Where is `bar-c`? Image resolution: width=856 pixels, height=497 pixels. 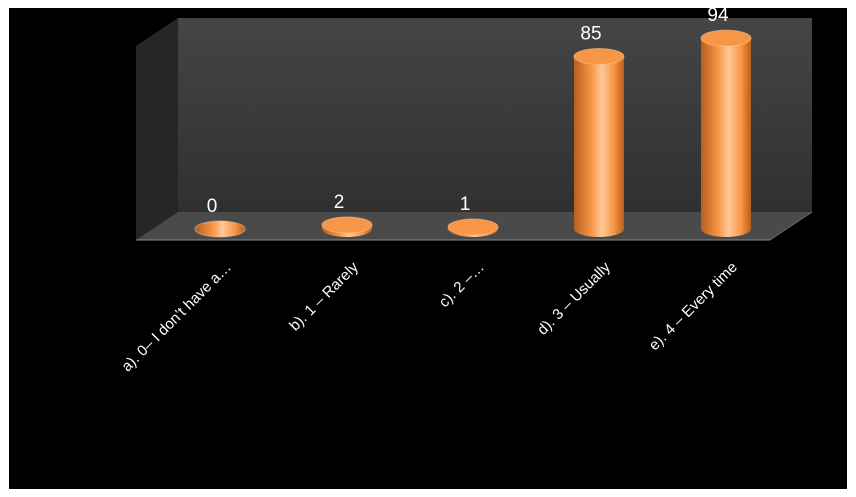
bar-c is located at coordinates (473, 227).